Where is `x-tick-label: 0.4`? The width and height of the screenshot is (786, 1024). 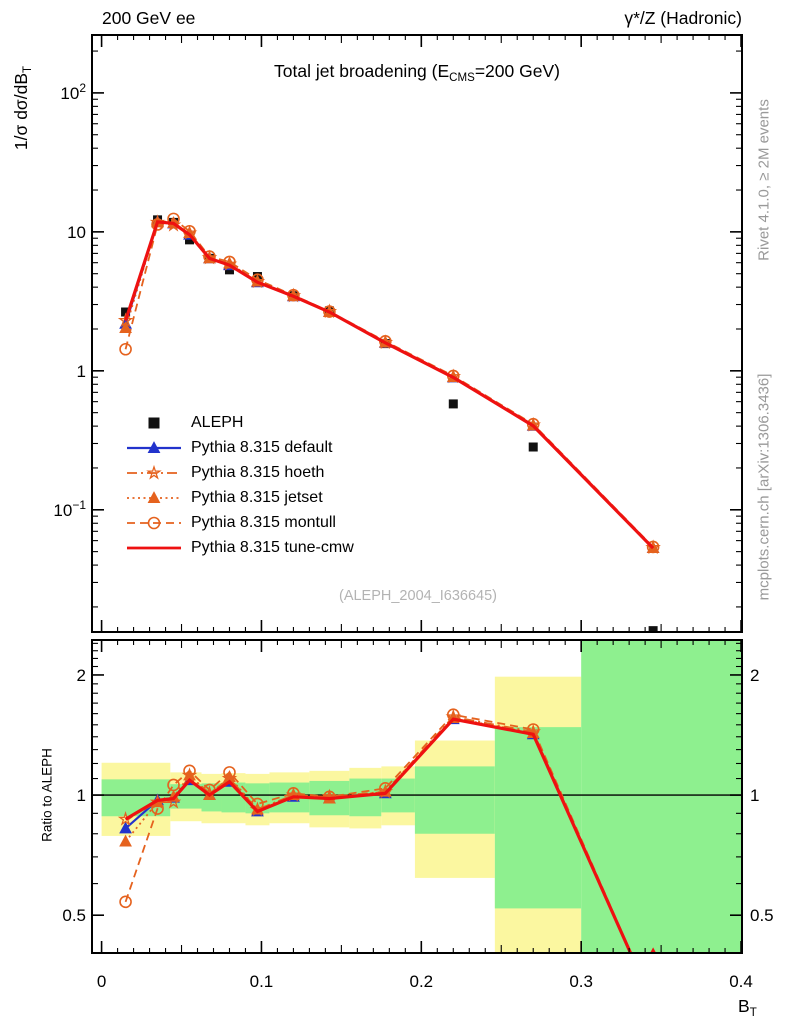 x-tick-label: 0.4 is located at coordinates (741, 981).